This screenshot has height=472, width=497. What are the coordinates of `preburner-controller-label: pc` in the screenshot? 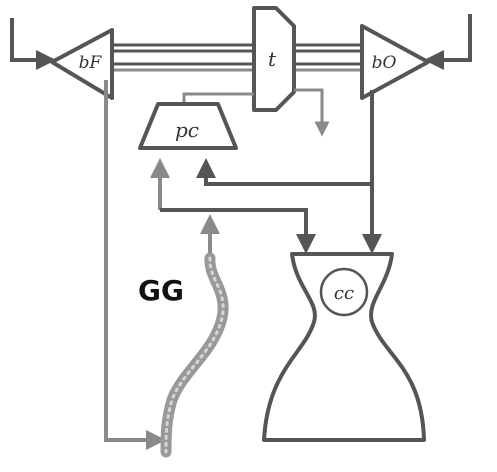 It's located at (187, 130).